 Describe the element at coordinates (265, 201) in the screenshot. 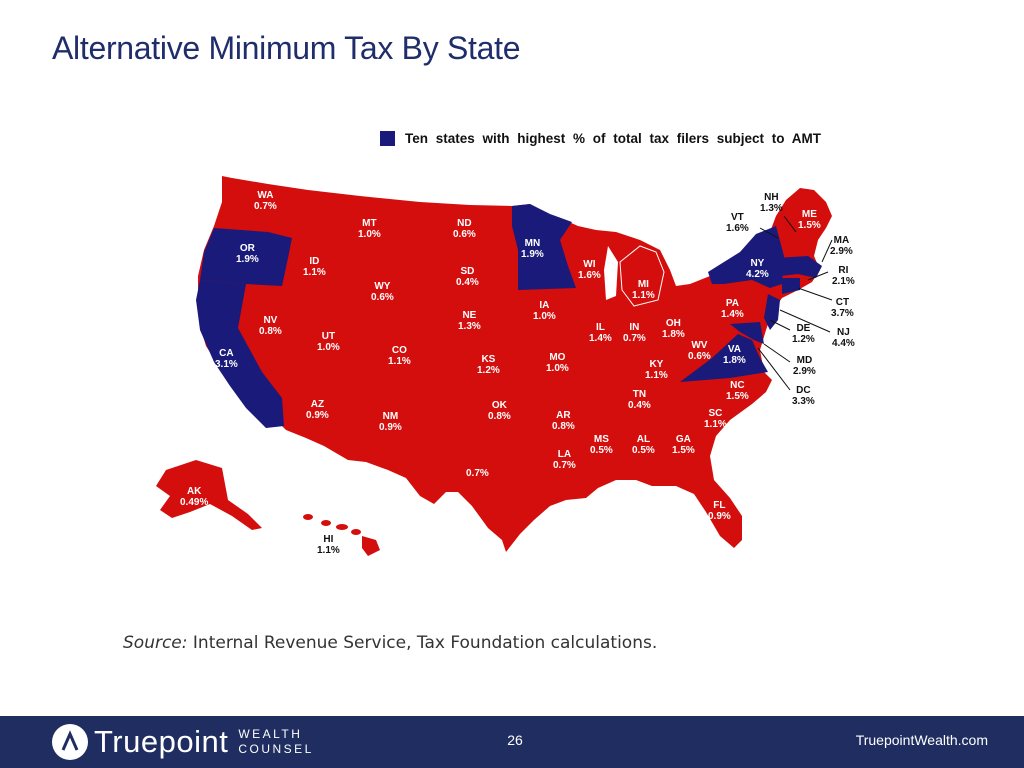

I see `state-label-wa: WA 0.7%` at that location.